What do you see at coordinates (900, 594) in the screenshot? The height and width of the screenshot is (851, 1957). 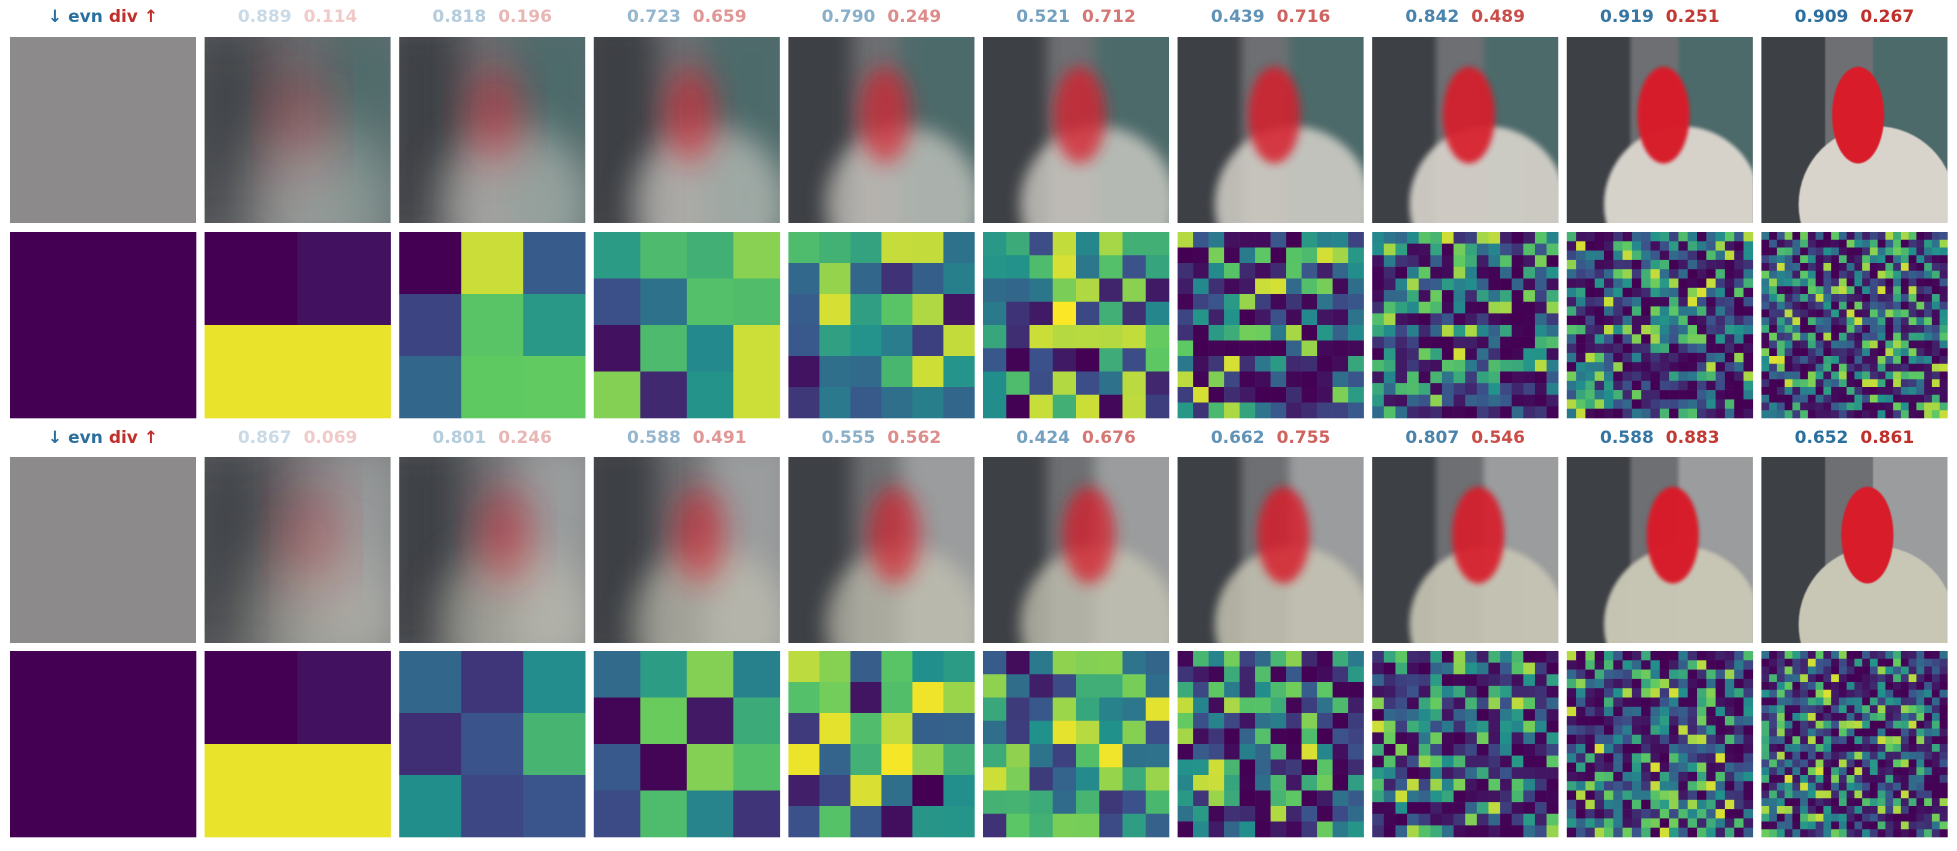 I see `body` at bounding box center [900, 594].